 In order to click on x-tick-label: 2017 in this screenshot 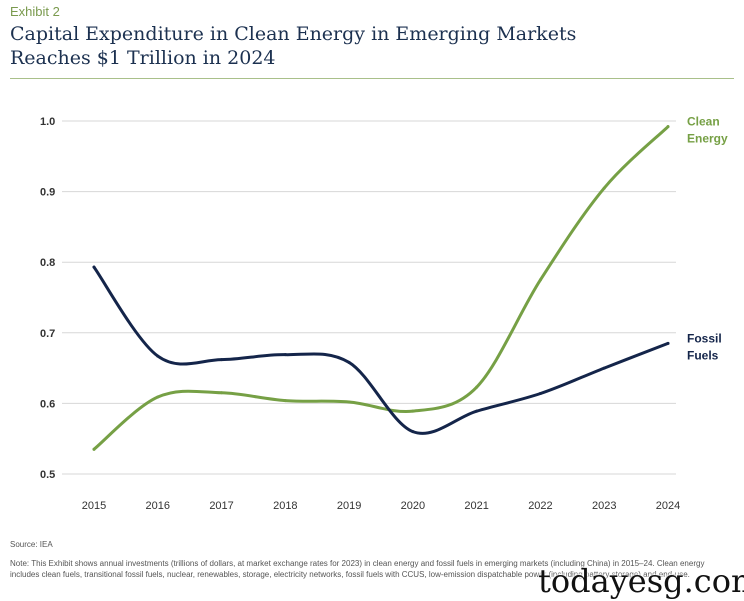, I will do `click(221, 506)`.